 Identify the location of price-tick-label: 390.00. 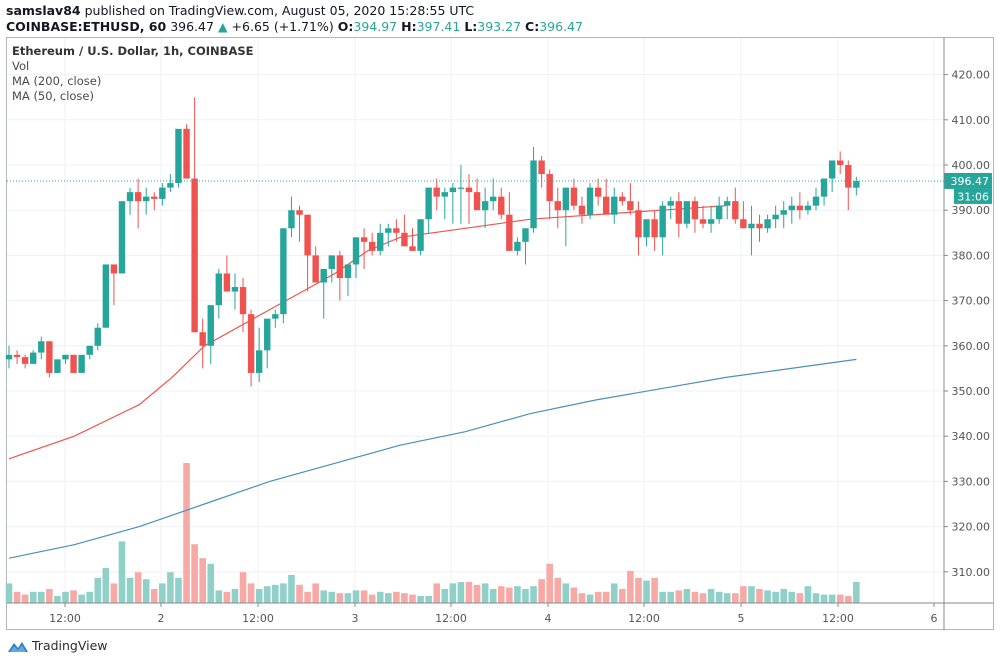
(971, 210).